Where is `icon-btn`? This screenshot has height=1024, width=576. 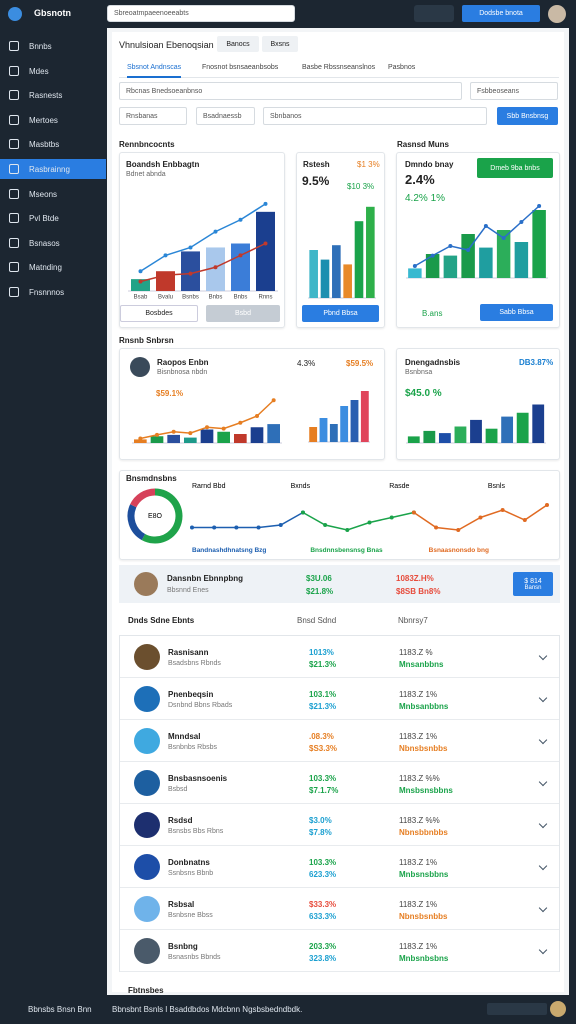
icon-btn is located at coordinates (434, 13).